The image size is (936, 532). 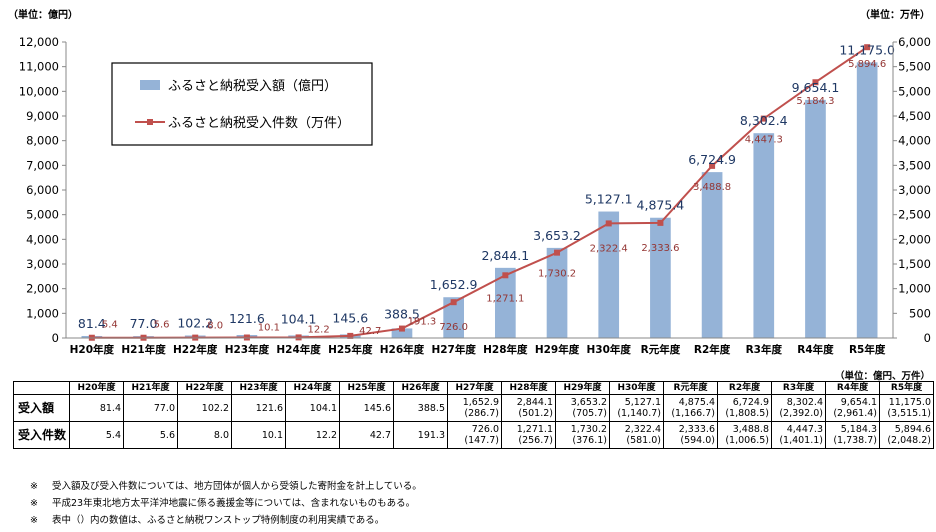 I want to click on left-tick-label: 1,000, so click(x=42, y=313).